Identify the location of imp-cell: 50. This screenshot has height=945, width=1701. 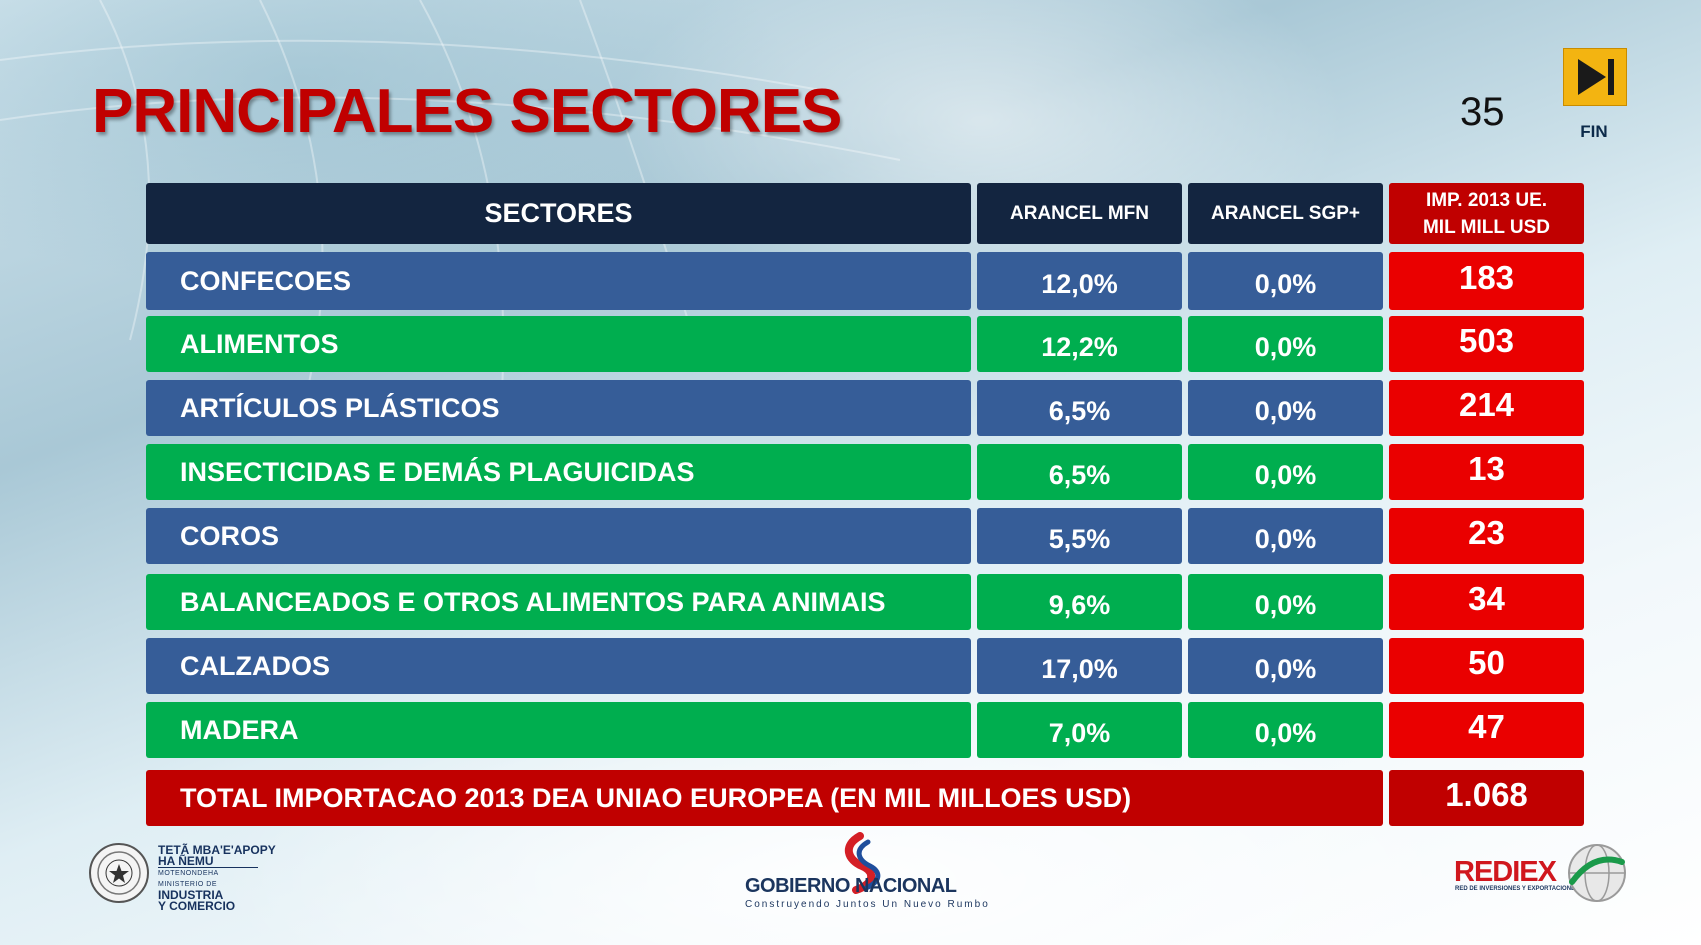
(1486, 666).